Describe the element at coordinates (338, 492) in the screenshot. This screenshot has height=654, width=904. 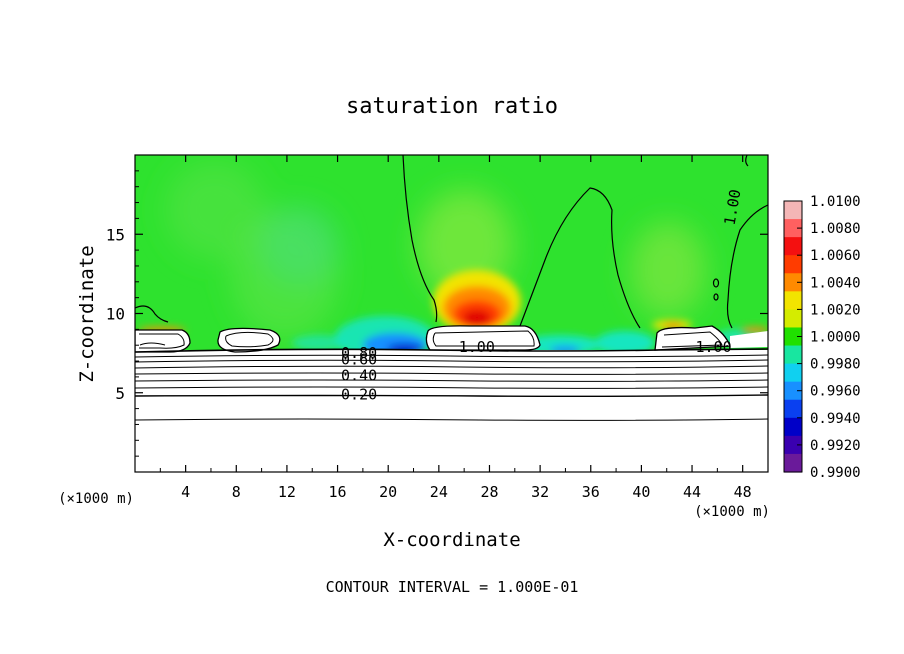
I see `x-tick-label: 16` at that location.